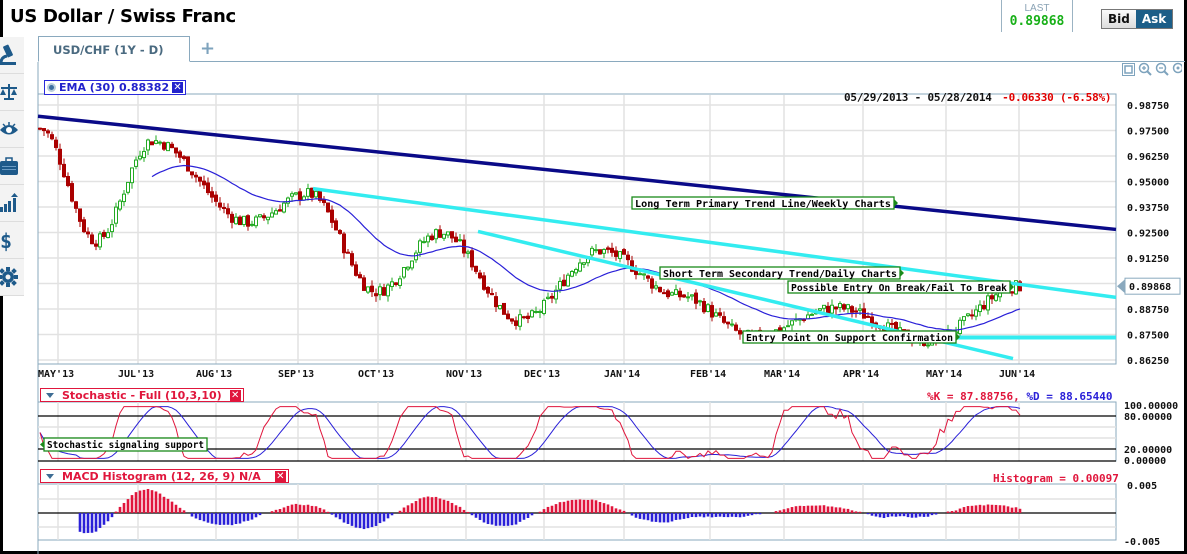  I want to click on last-price-box: LAST 0.89868, so click(1037, 16).